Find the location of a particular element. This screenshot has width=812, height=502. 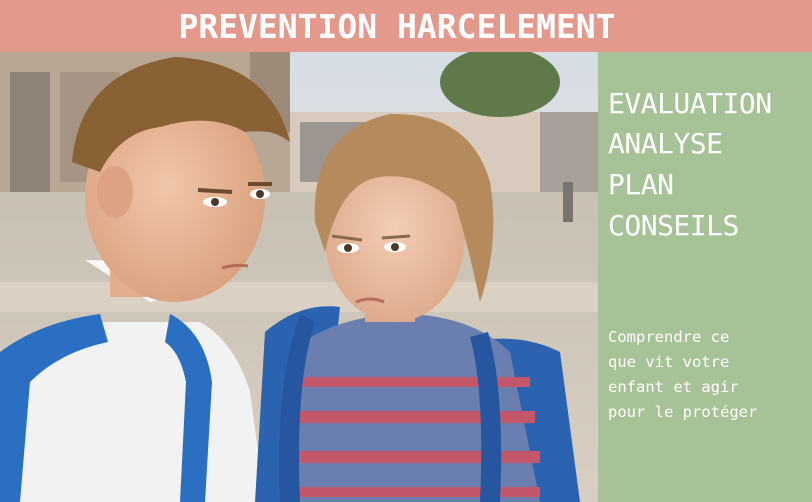

keyword-evaluation: EVALUATION is located at coordinates (690, 103).